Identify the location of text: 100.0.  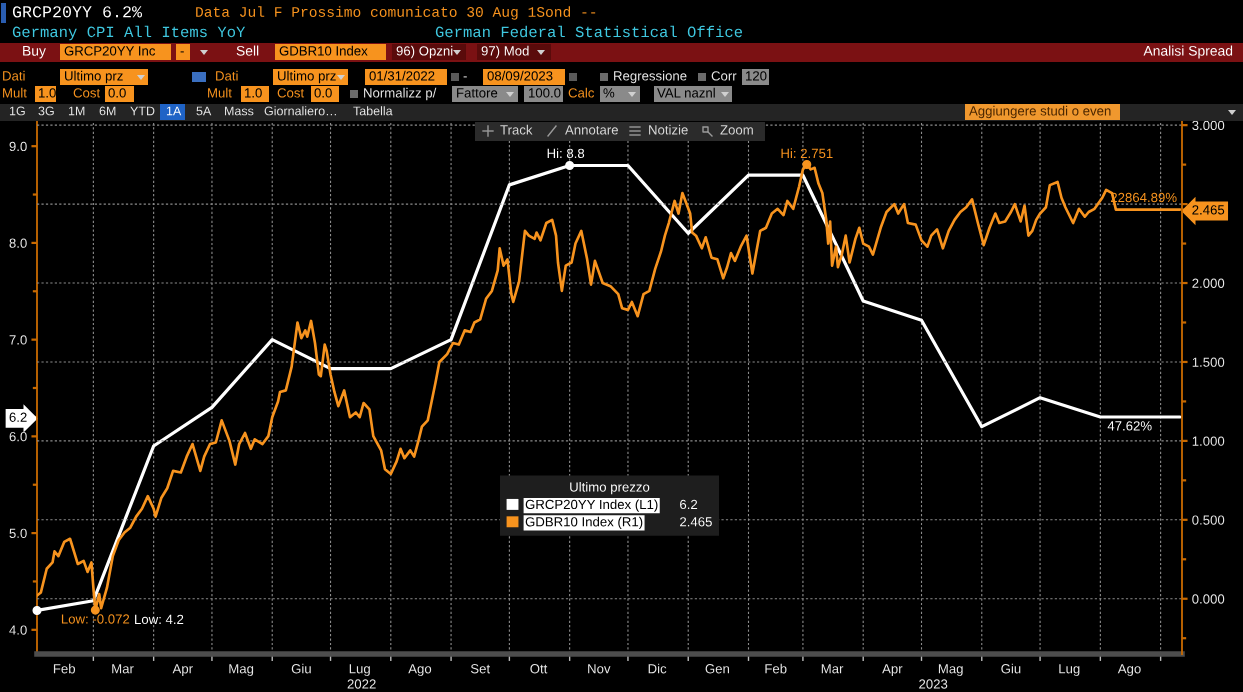
(545, 93).